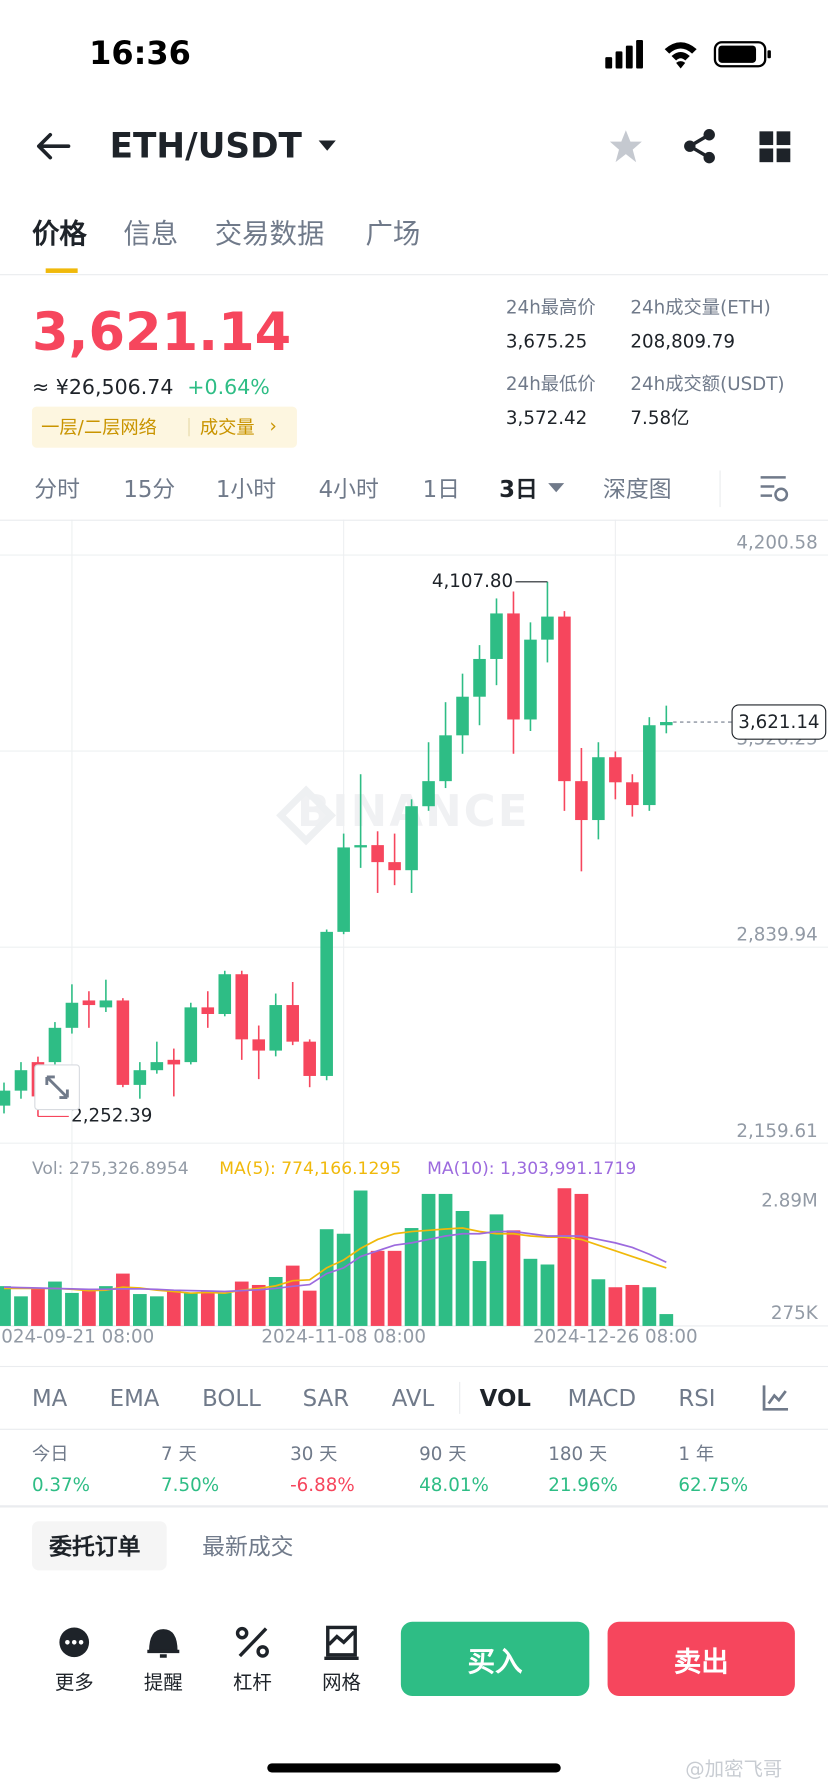 The image size is (828, 1792). Describe the element at coordinates (413, 1398) in the screenshot. I see `indicator: AVL` at that location.